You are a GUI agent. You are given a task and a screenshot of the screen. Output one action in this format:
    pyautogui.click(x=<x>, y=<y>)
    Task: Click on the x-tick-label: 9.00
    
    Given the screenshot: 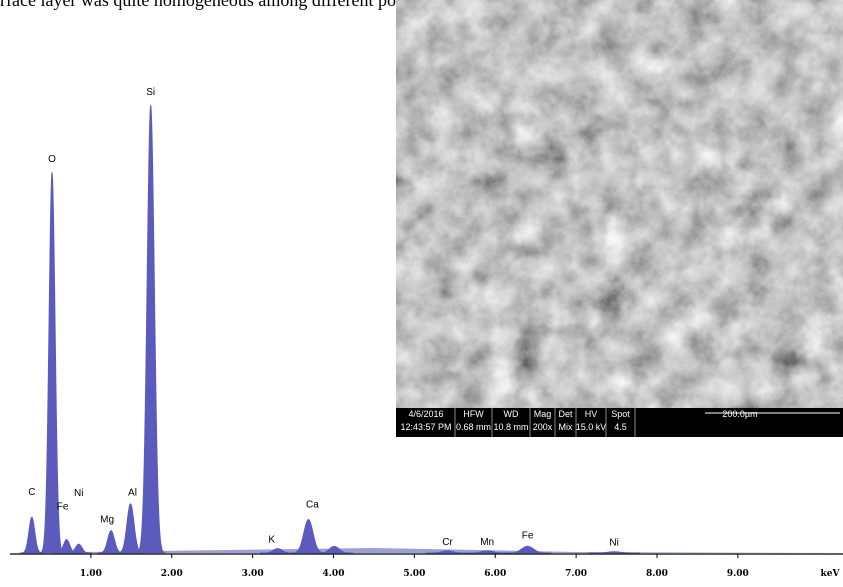 What is the action you would take?
    pyautogui.click(x=738, y=574)
    